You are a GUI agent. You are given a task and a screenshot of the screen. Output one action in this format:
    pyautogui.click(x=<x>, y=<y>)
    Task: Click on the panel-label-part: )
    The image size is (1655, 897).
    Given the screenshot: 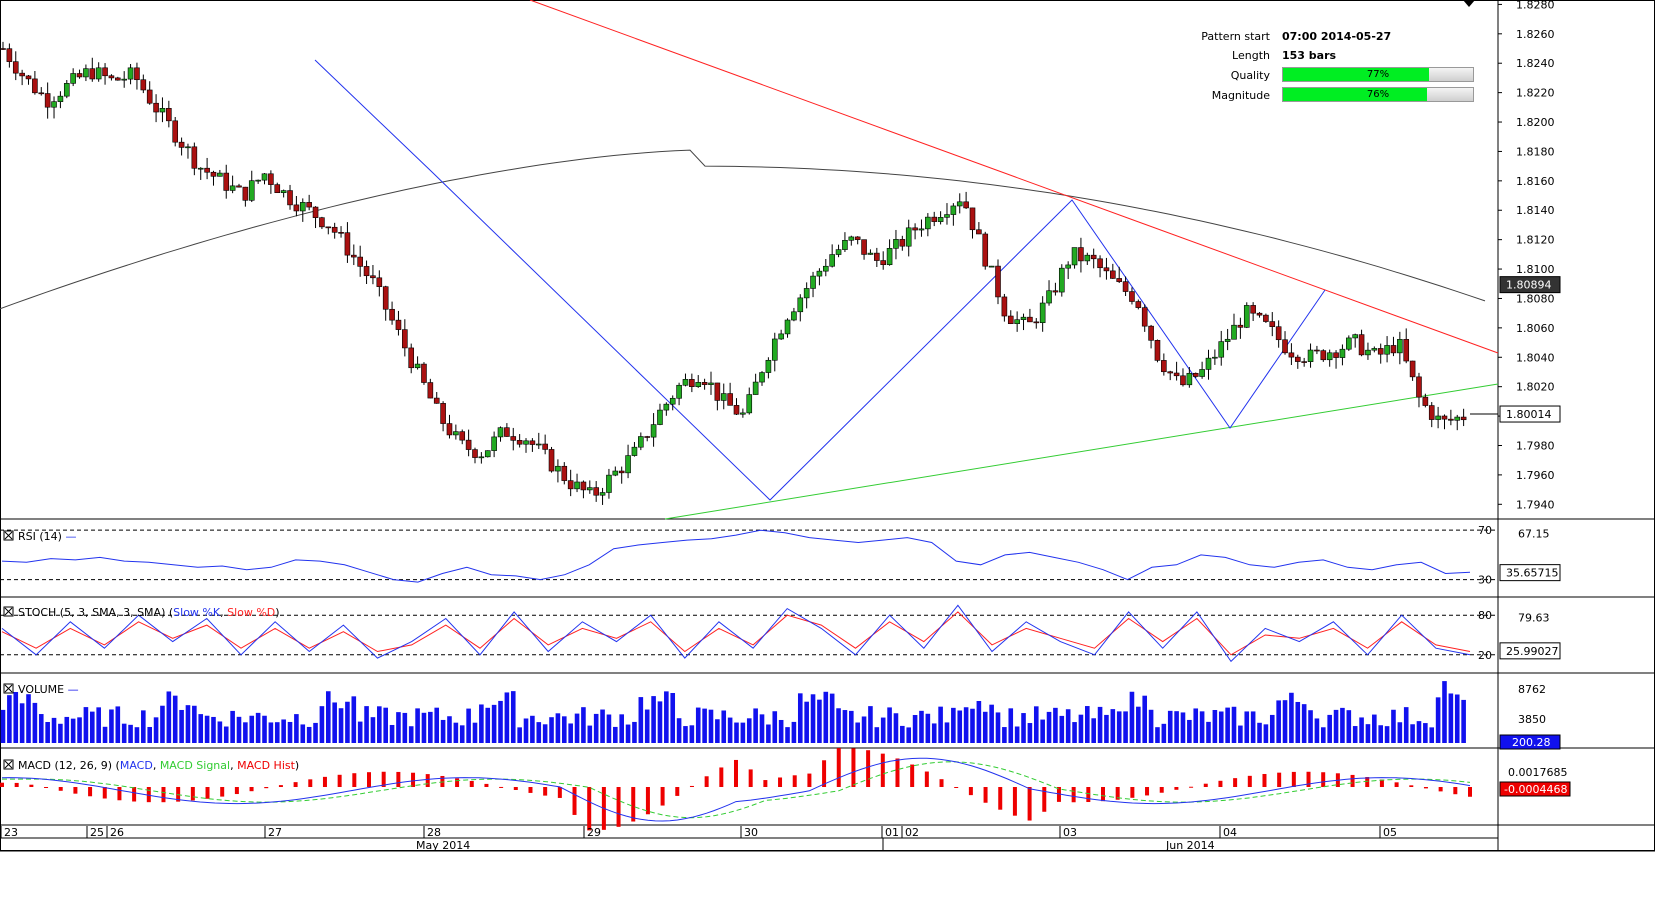 What is the action you would take?
    pyautogui.click(x=277, y=612)
    